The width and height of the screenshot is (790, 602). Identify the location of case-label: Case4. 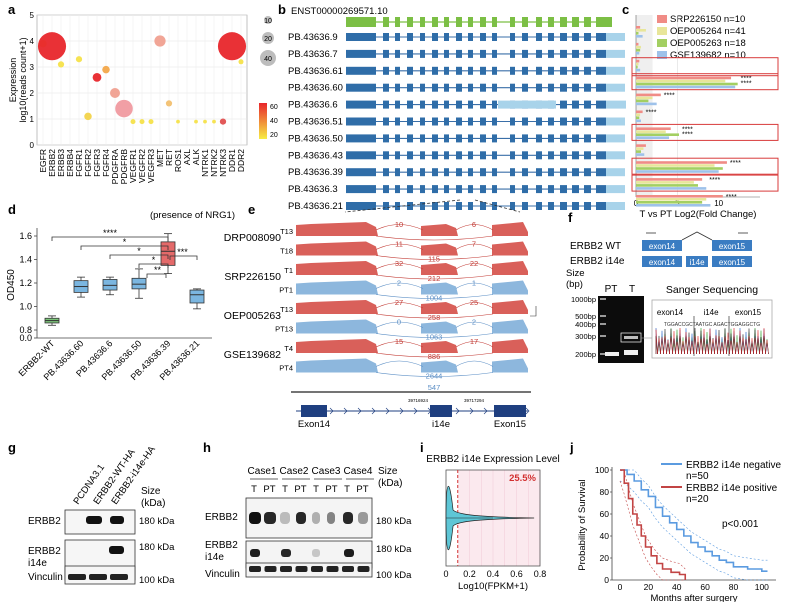
(358, 471).